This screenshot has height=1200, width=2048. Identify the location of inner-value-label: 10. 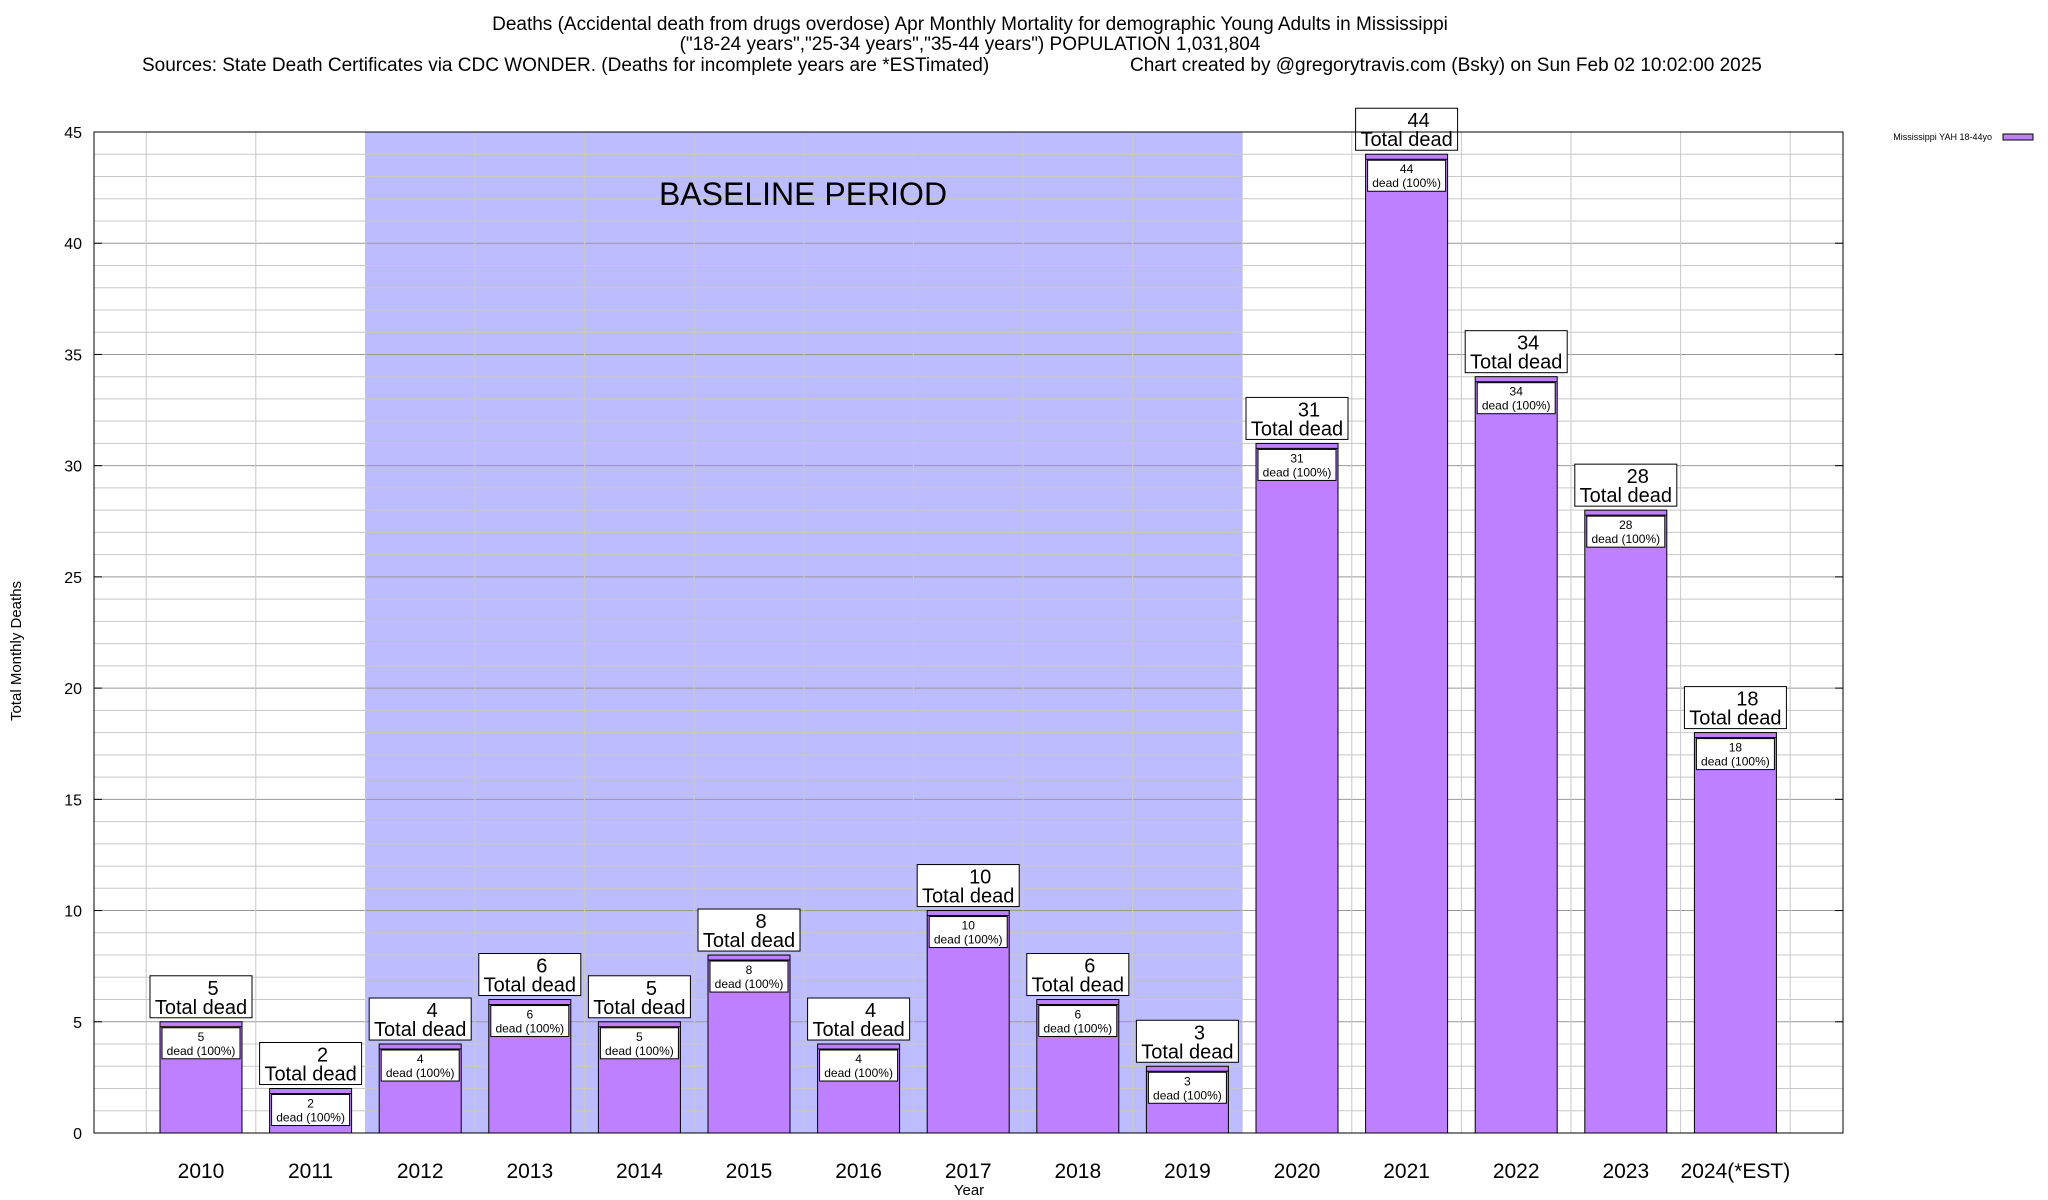
(969, 926).